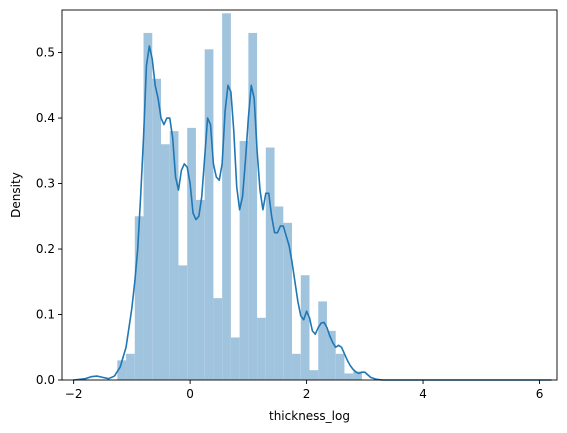 This screenshot has height=433, width=567. I want to click on x-tick-label: 4, so click(423, 394).